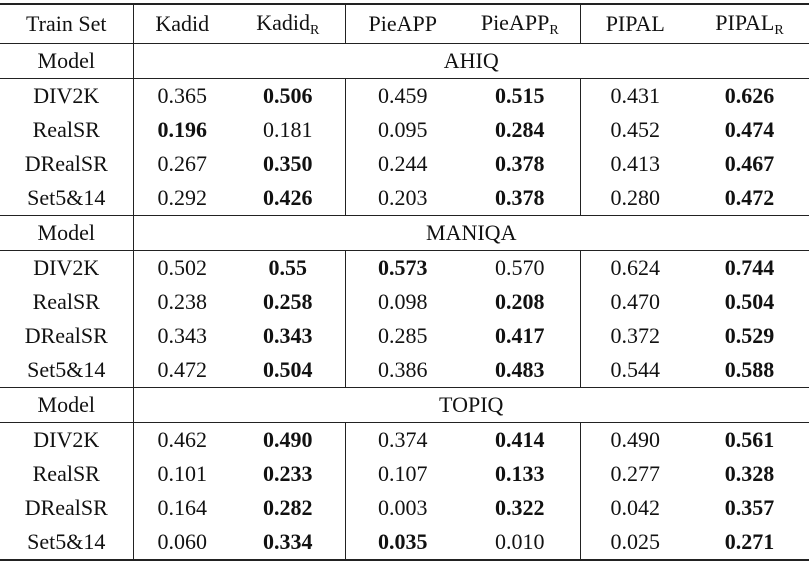  Describe the element at coordinates (403, 197) in the screenshot. I see `score-cell: 0.203` at that location.